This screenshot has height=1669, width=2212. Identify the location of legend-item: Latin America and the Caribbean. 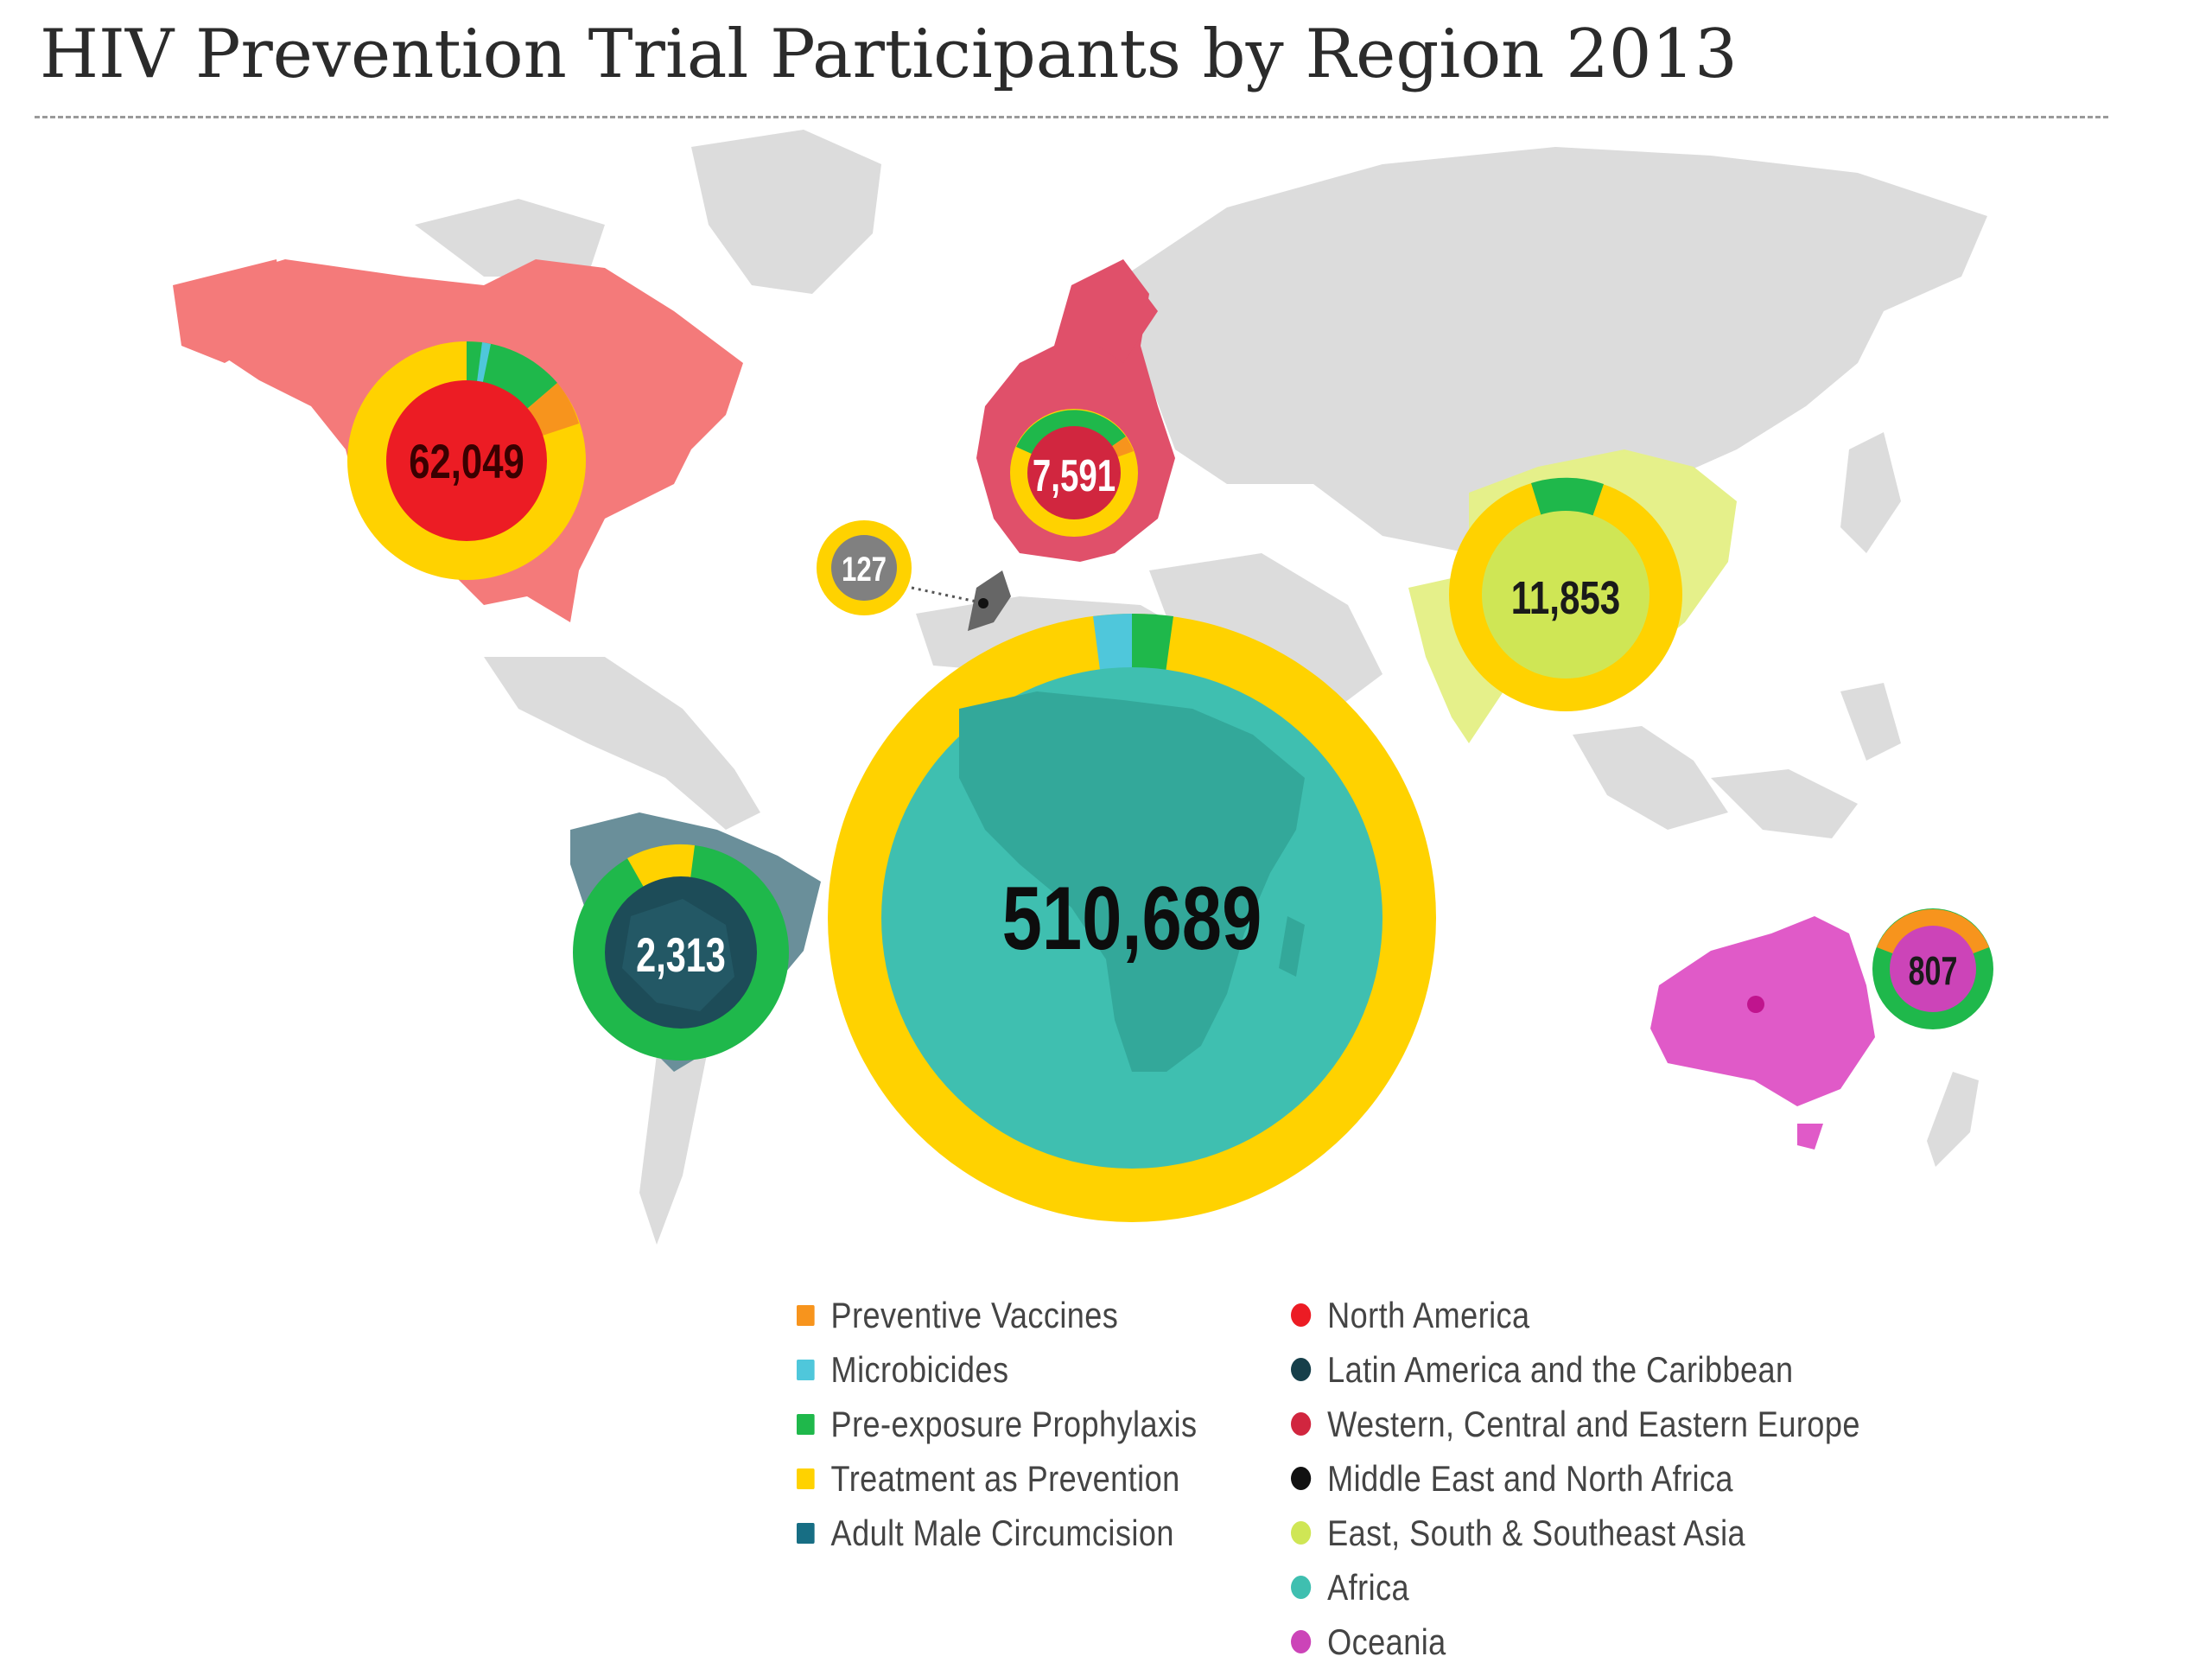
(1575, 1369).